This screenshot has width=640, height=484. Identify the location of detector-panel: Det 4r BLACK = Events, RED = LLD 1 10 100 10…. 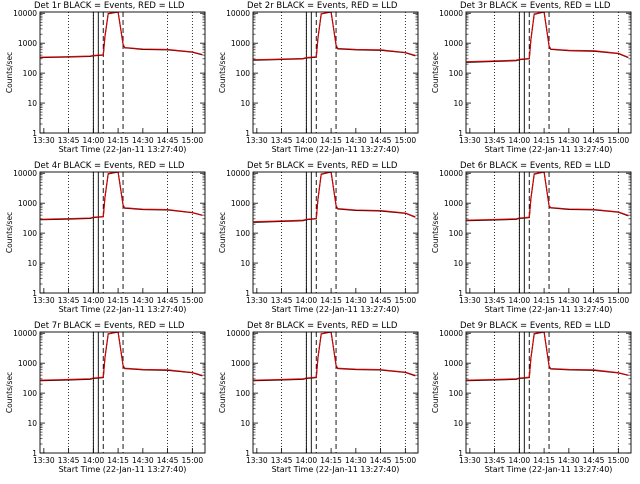
(106, 242).